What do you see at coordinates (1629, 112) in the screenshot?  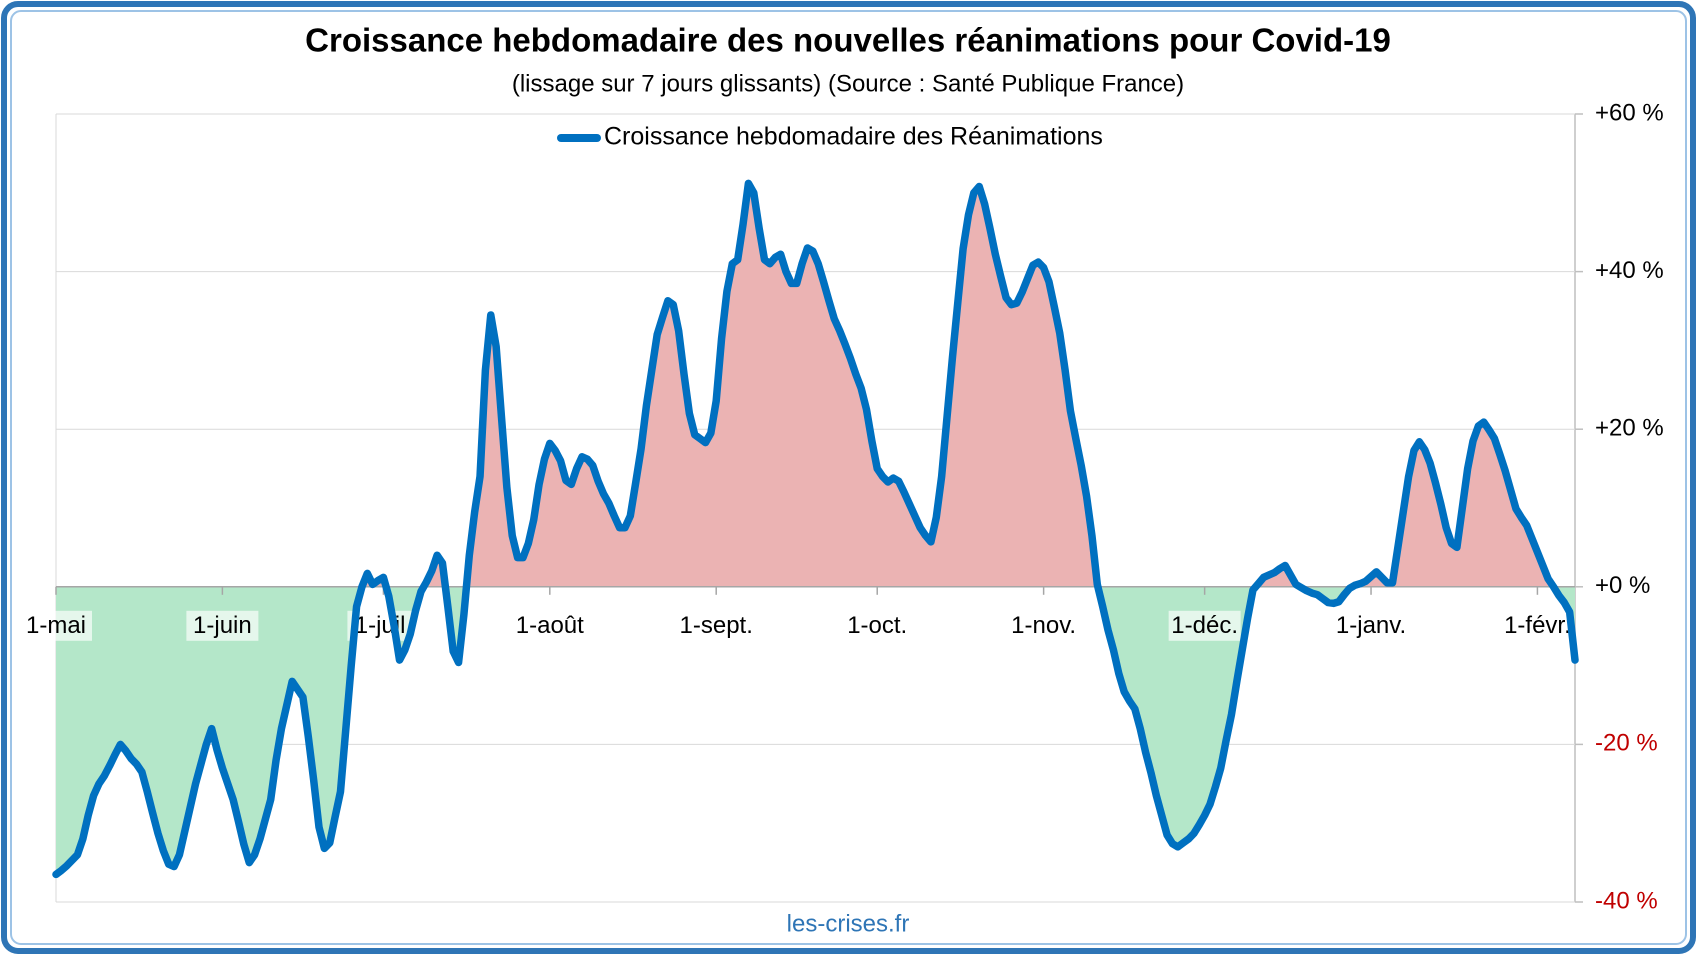 I see `y-tick-label: +60 %` at bounding box center [1629, 112].